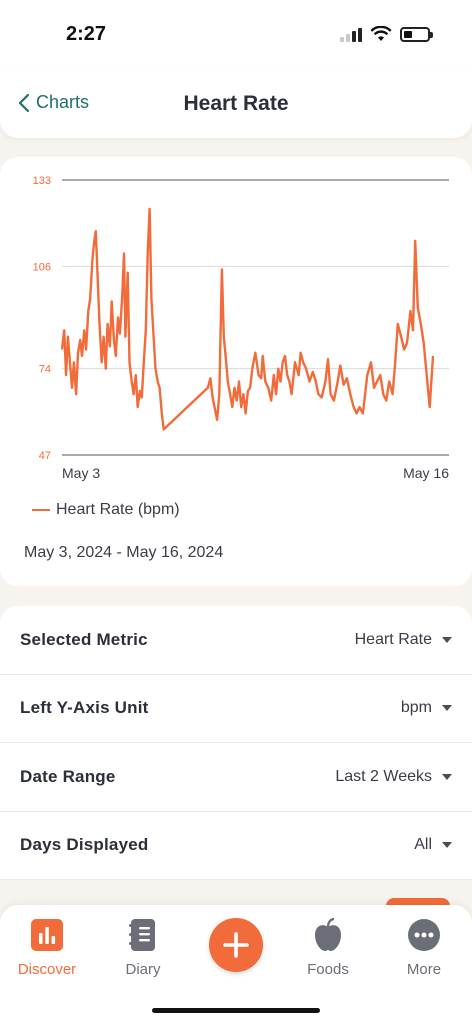 The height and width of the screenshot is (1024, 472). What do you see at coordinates (236, 35) in the screenshot?
I see `status-bar: 2:27` at bounding box center [236, 35].